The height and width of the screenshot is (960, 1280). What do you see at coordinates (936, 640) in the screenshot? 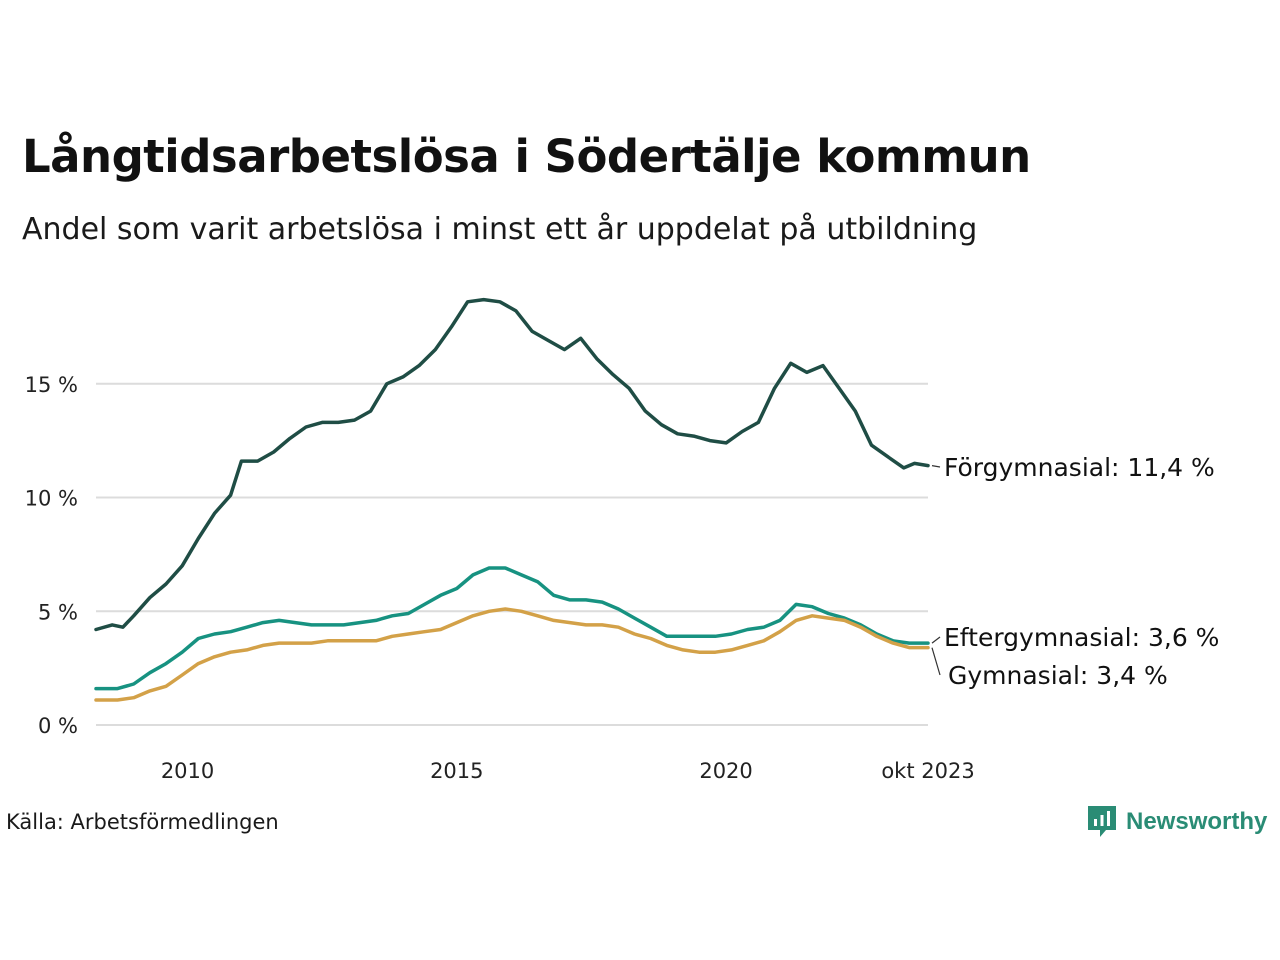
I see `label-leader-eftergymnasial` at bounding box center [936, 640].